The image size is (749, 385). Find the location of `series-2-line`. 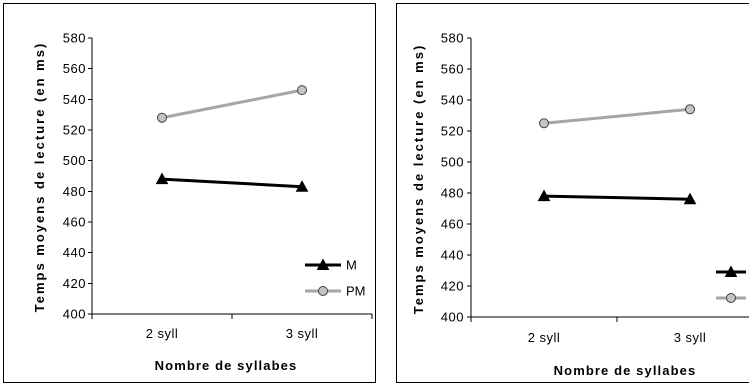

series-2-line is located at coordinates (617, 116).